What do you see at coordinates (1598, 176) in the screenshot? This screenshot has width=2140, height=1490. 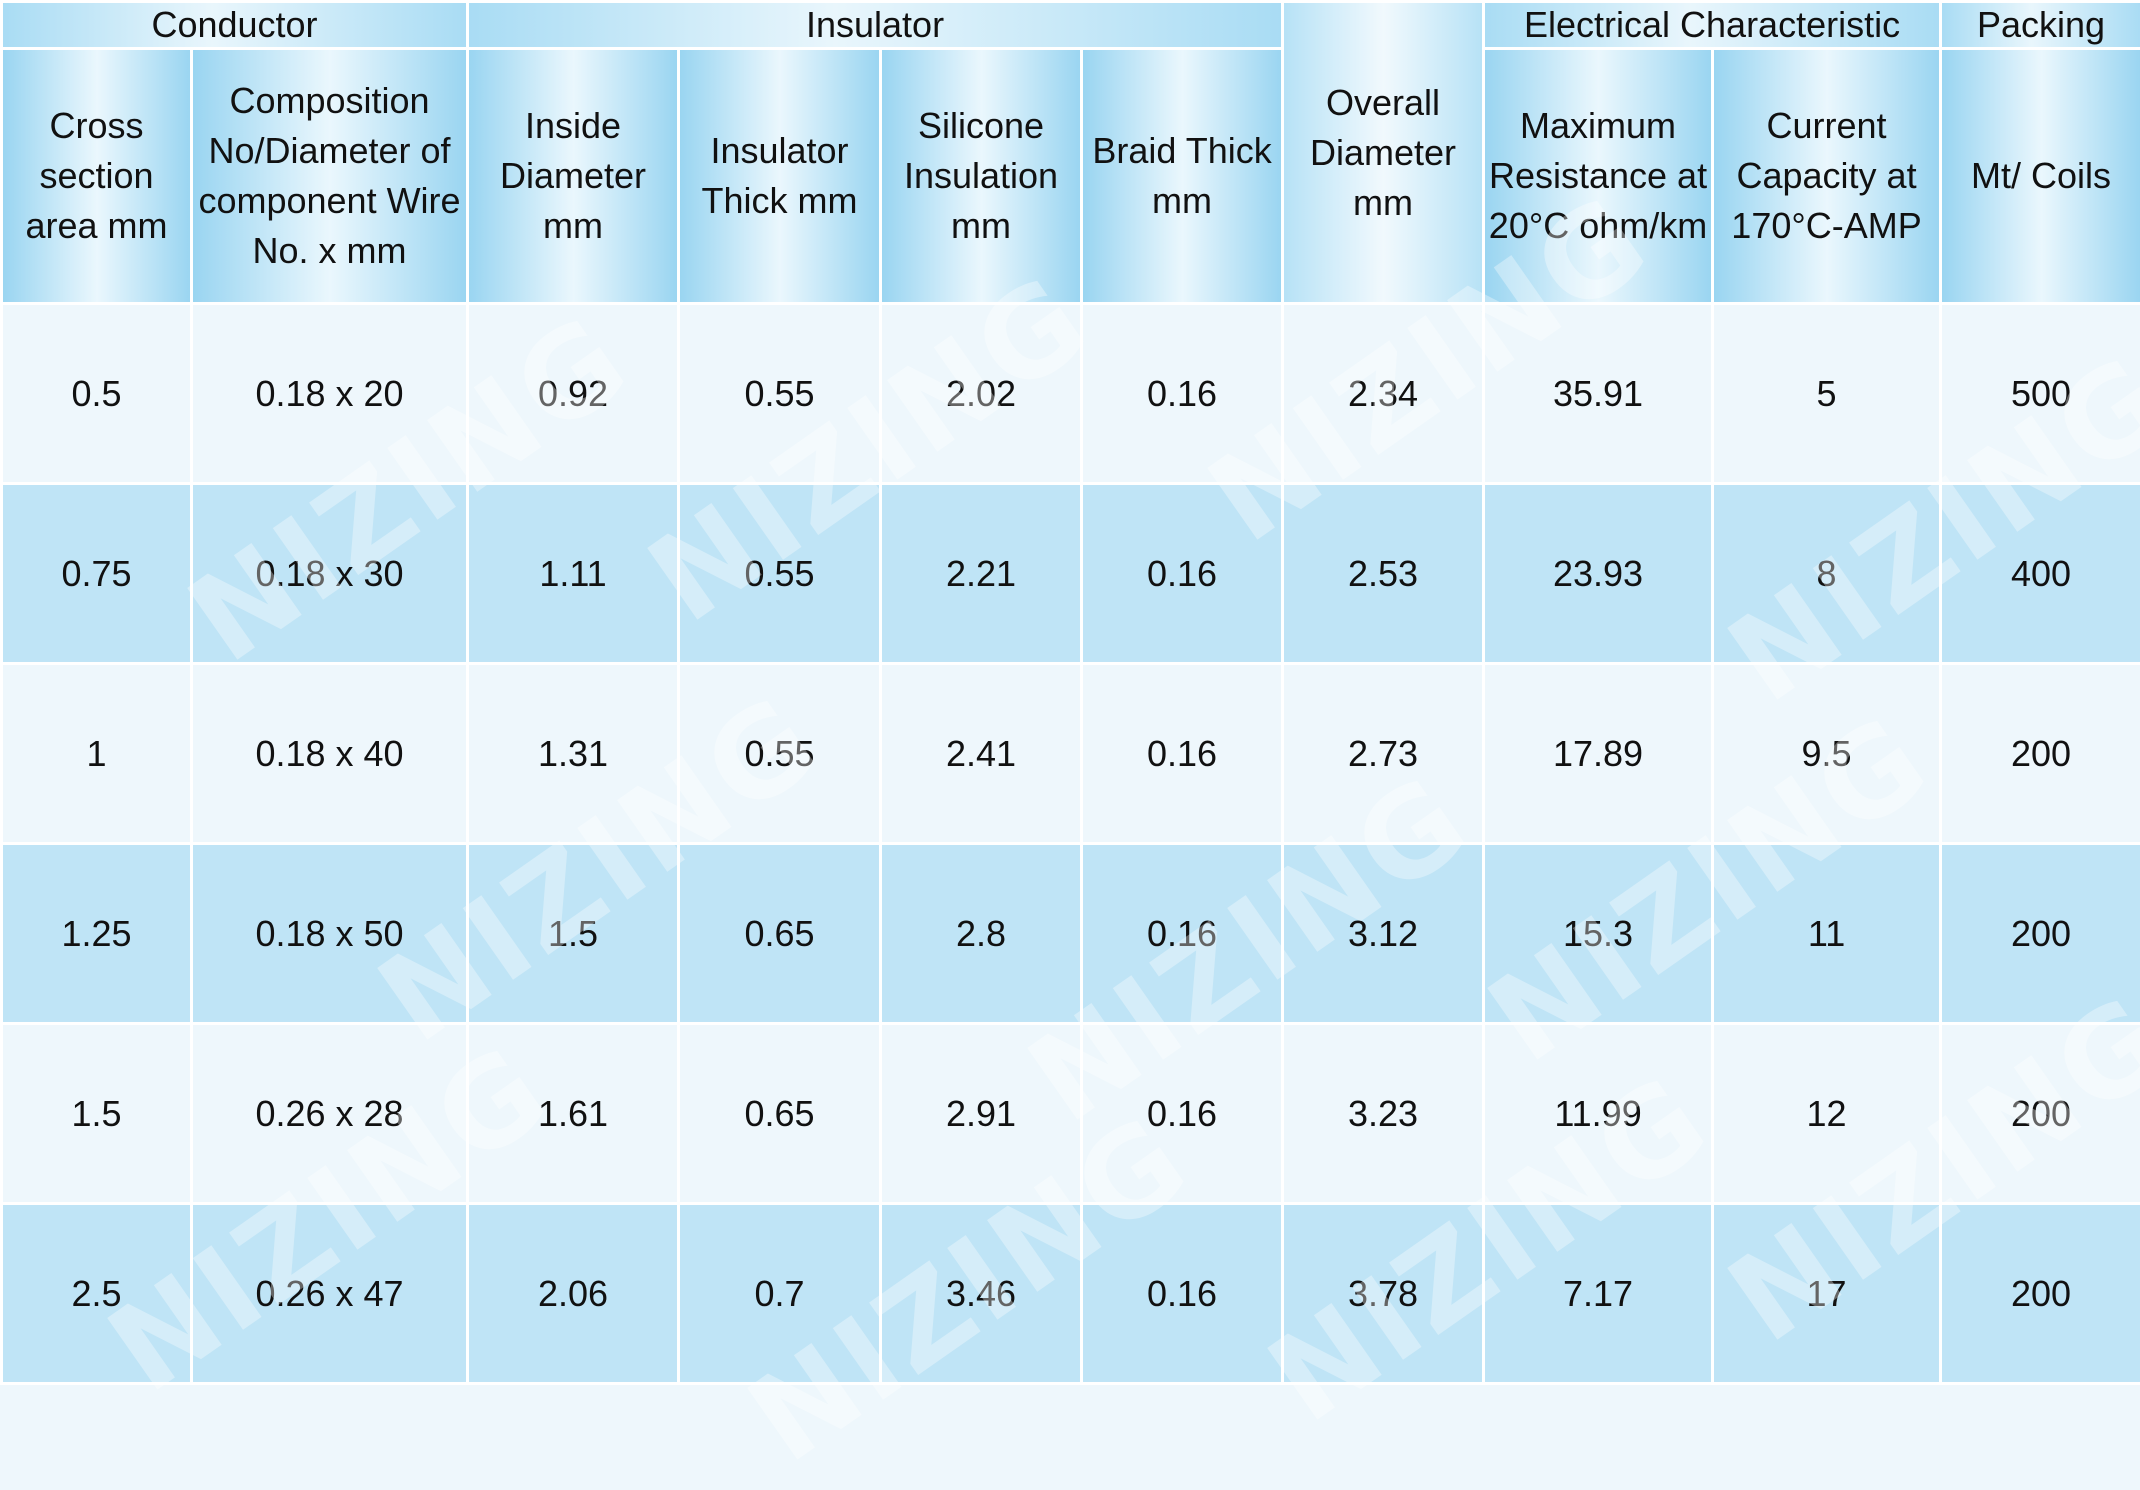 I see `col-max-resistance: Maximum Resistance at 20°C ohm/km` at bounding box center [1598, 176].